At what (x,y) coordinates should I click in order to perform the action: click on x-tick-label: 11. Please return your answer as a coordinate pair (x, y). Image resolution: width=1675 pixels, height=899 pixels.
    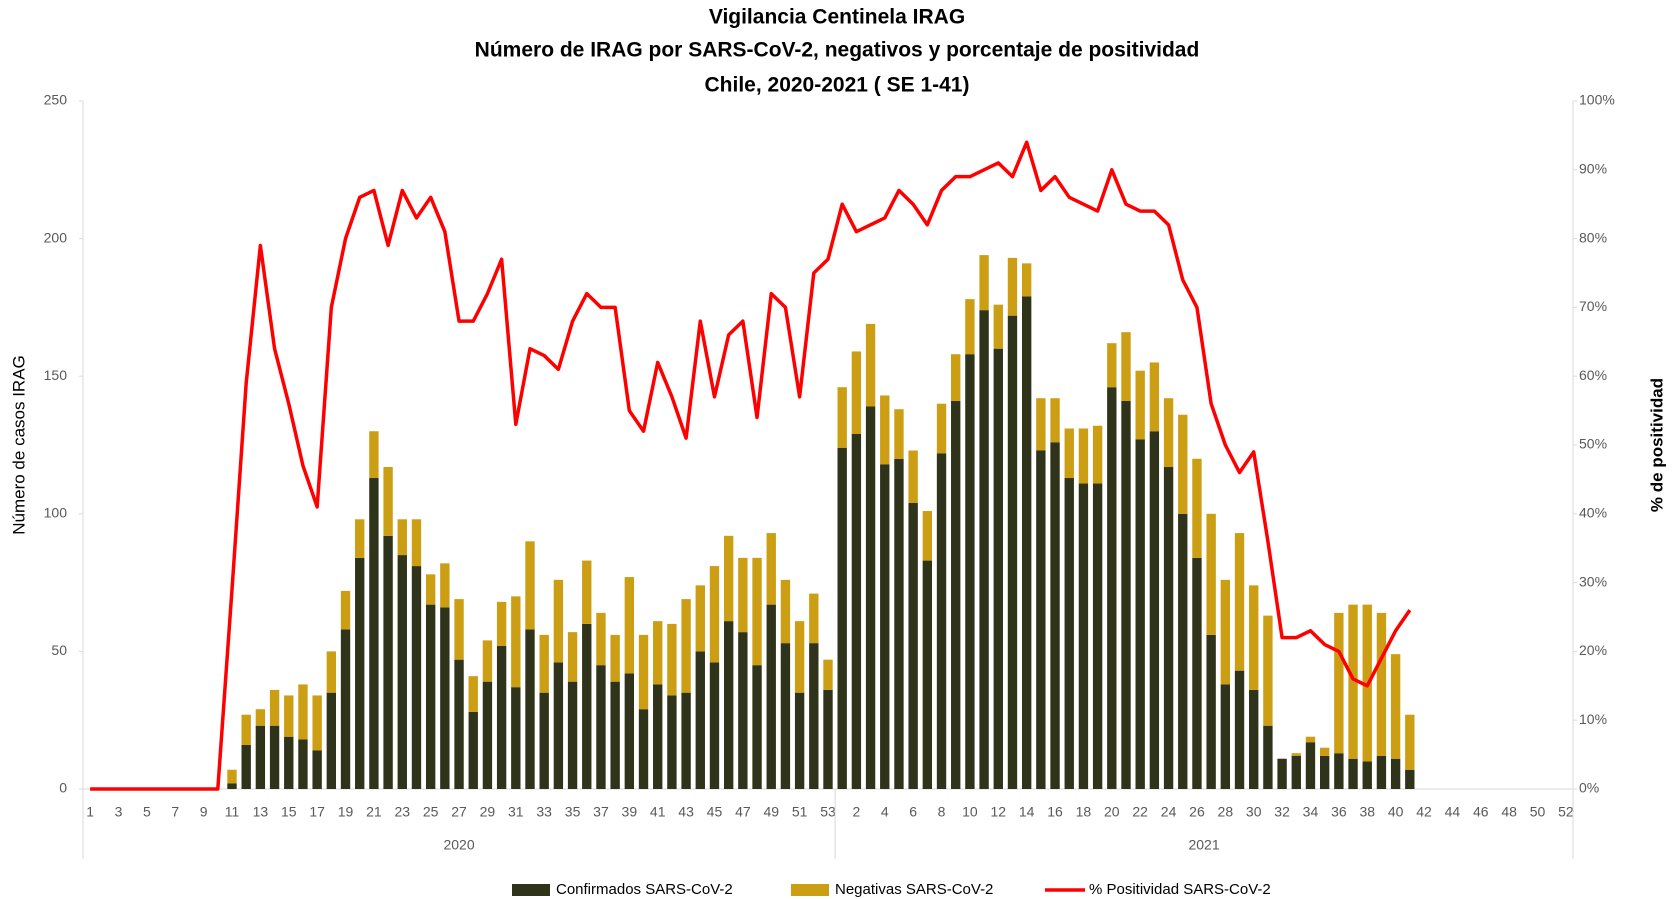
    Looking at the image, I should click on (232, 812).